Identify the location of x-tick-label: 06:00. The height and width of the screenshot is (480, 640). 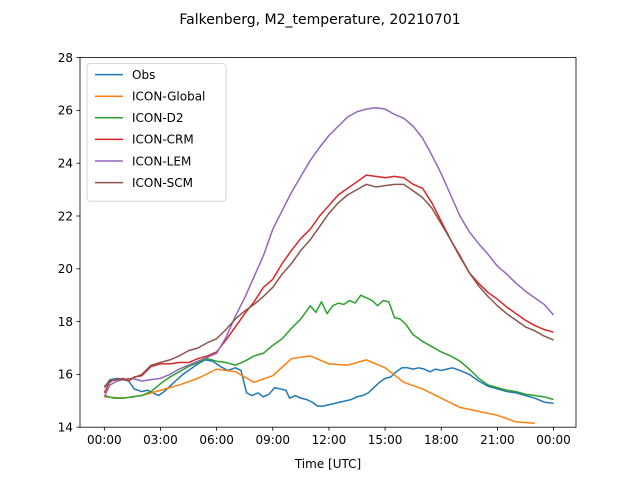
(216, 440).